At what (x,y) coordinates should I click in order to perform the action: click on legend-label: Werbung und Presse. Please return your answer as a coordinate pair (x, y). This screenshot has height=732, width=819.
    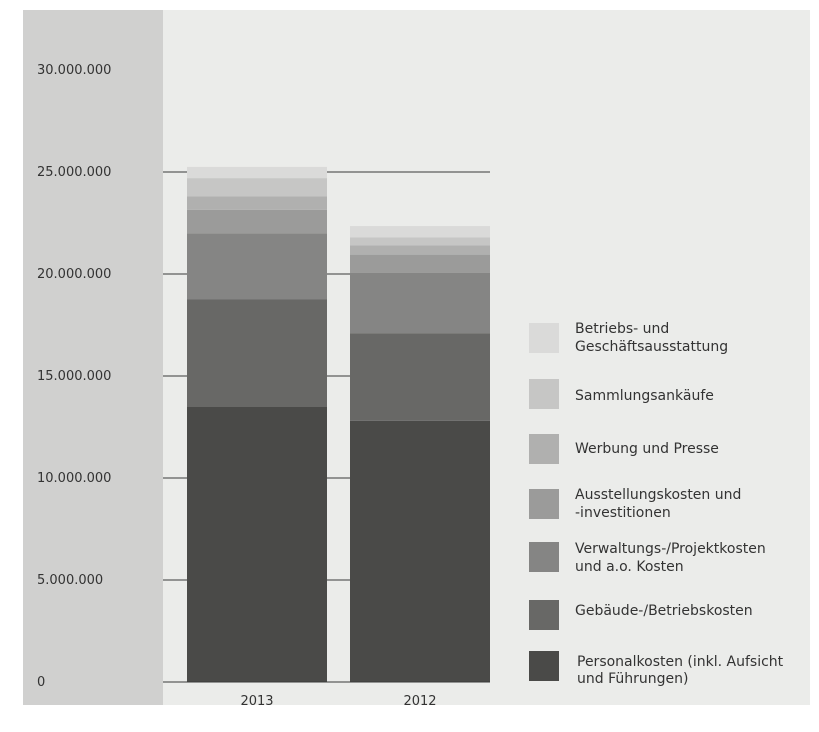
    Looking at the image, I should click on (647, 449).